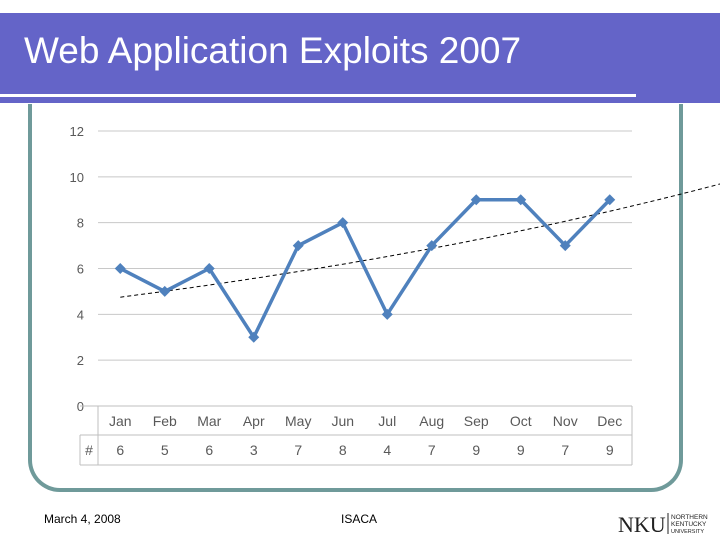 Image resolution: width=720 pixels, height=540 pixels. I want to click on y-tick-label: 6, so click(80, 269).